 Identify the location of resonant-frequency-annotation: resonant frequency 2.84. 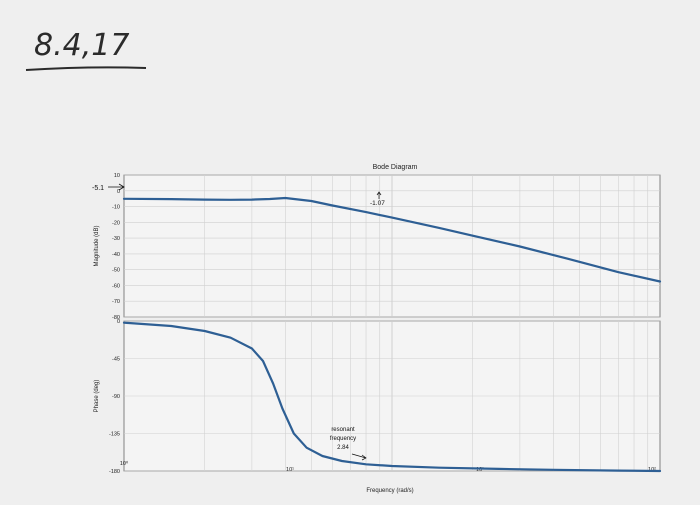
(343, 439).